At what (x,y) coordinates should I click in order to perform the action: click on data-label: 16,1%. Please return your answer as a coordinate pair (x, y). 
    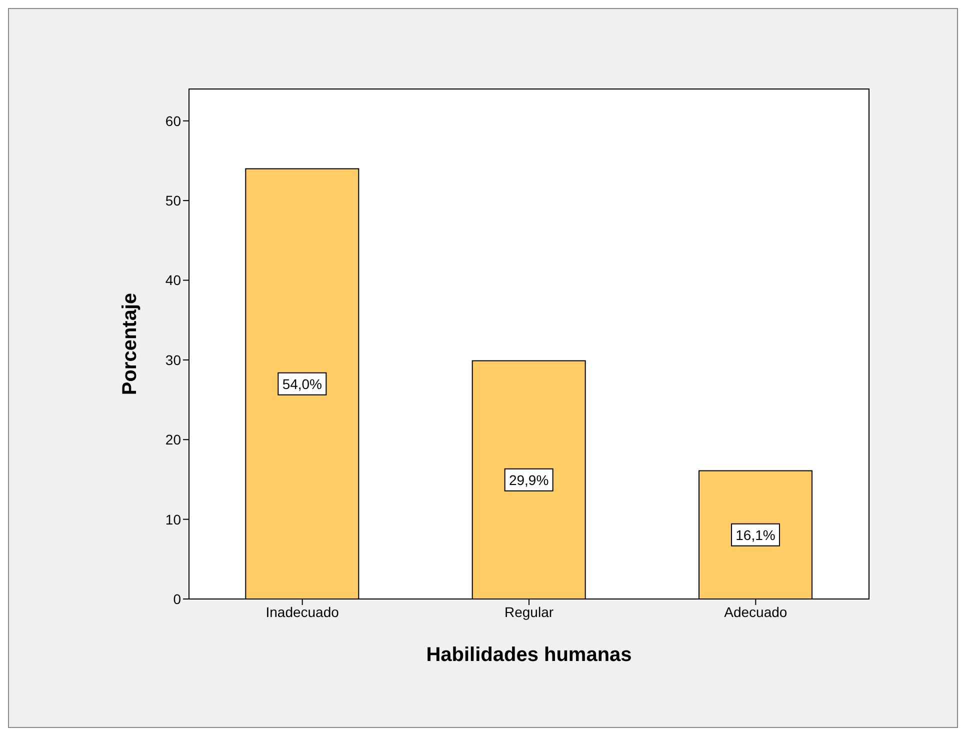
    Looking at the image, I should click on (756, 534).